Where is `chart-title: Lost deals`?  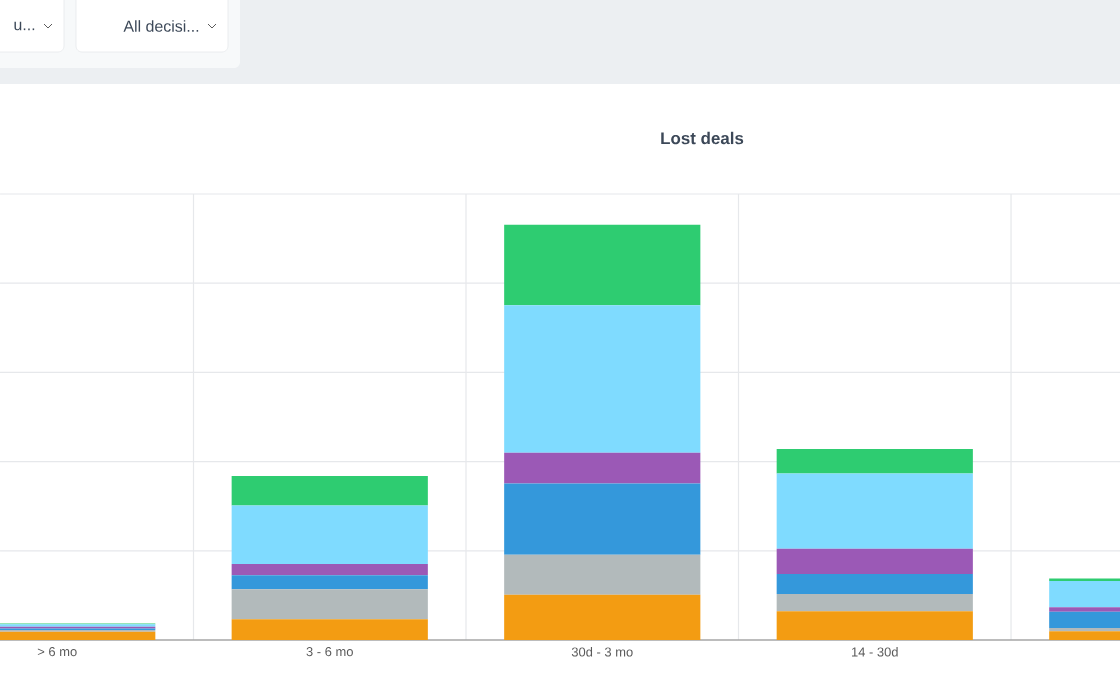 chart-title: Lost deals is located at coordinates (702, 138).